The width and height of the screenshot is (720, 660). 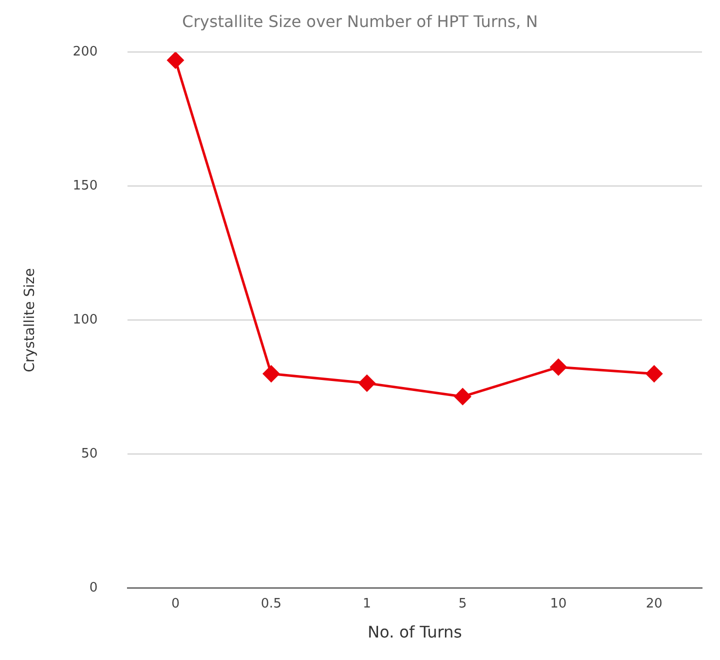 What do you see at coordinates (30, 320) in the screenshot?
I see `y-axis-title: Crystallite Size` at bounding box center [30, 320].